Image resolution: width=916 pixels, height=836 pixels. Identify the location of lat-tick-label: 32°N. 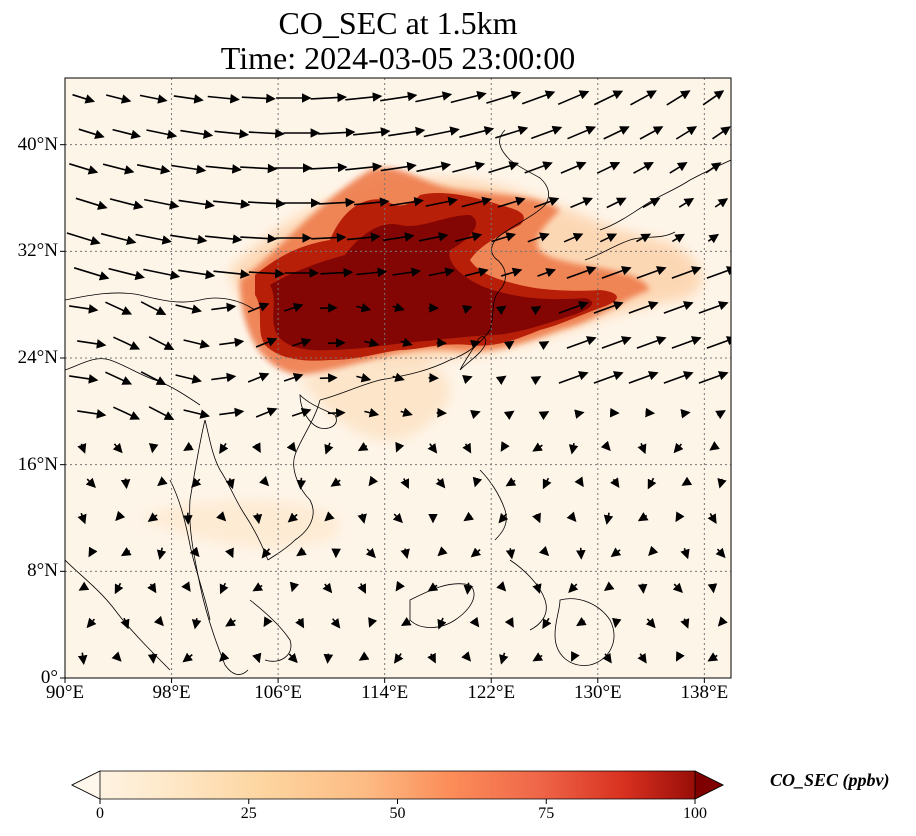
(37, 251).